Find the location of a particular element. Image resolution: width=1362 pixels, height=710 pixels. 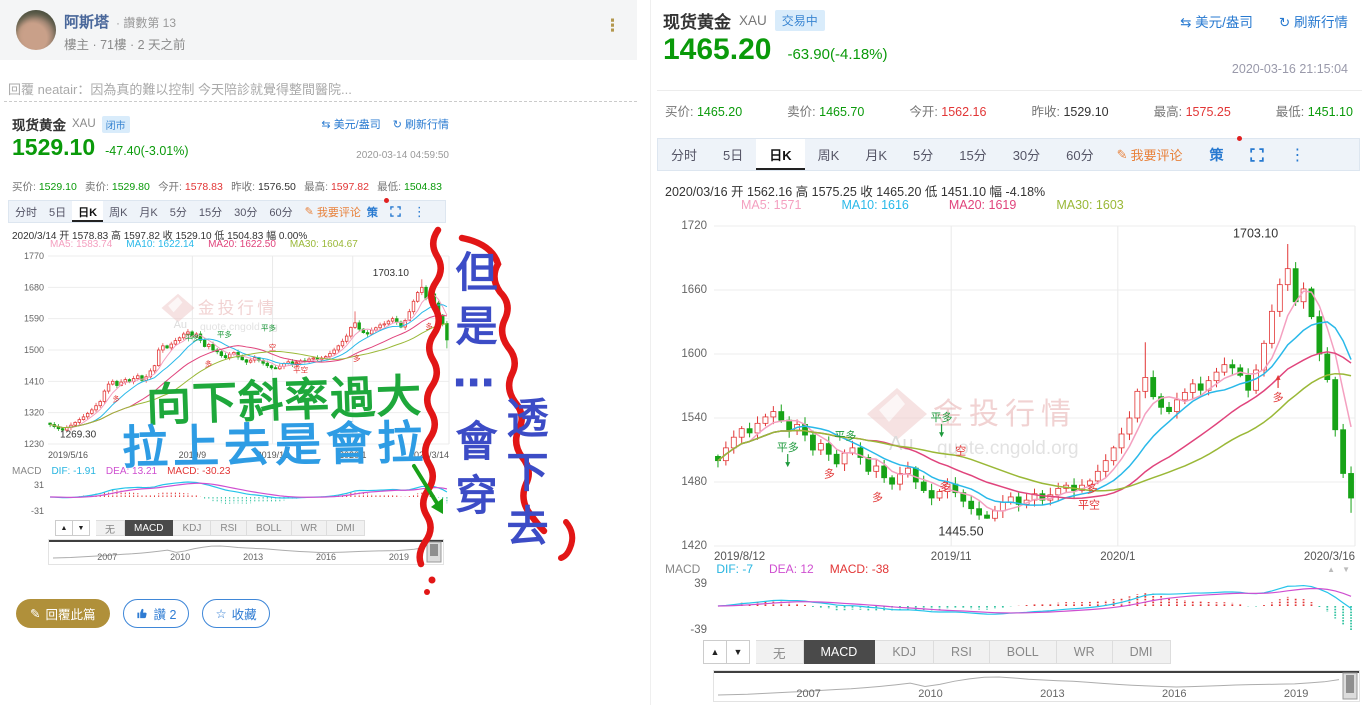

svg-text: 1420 is located at coordinates (694, 546).